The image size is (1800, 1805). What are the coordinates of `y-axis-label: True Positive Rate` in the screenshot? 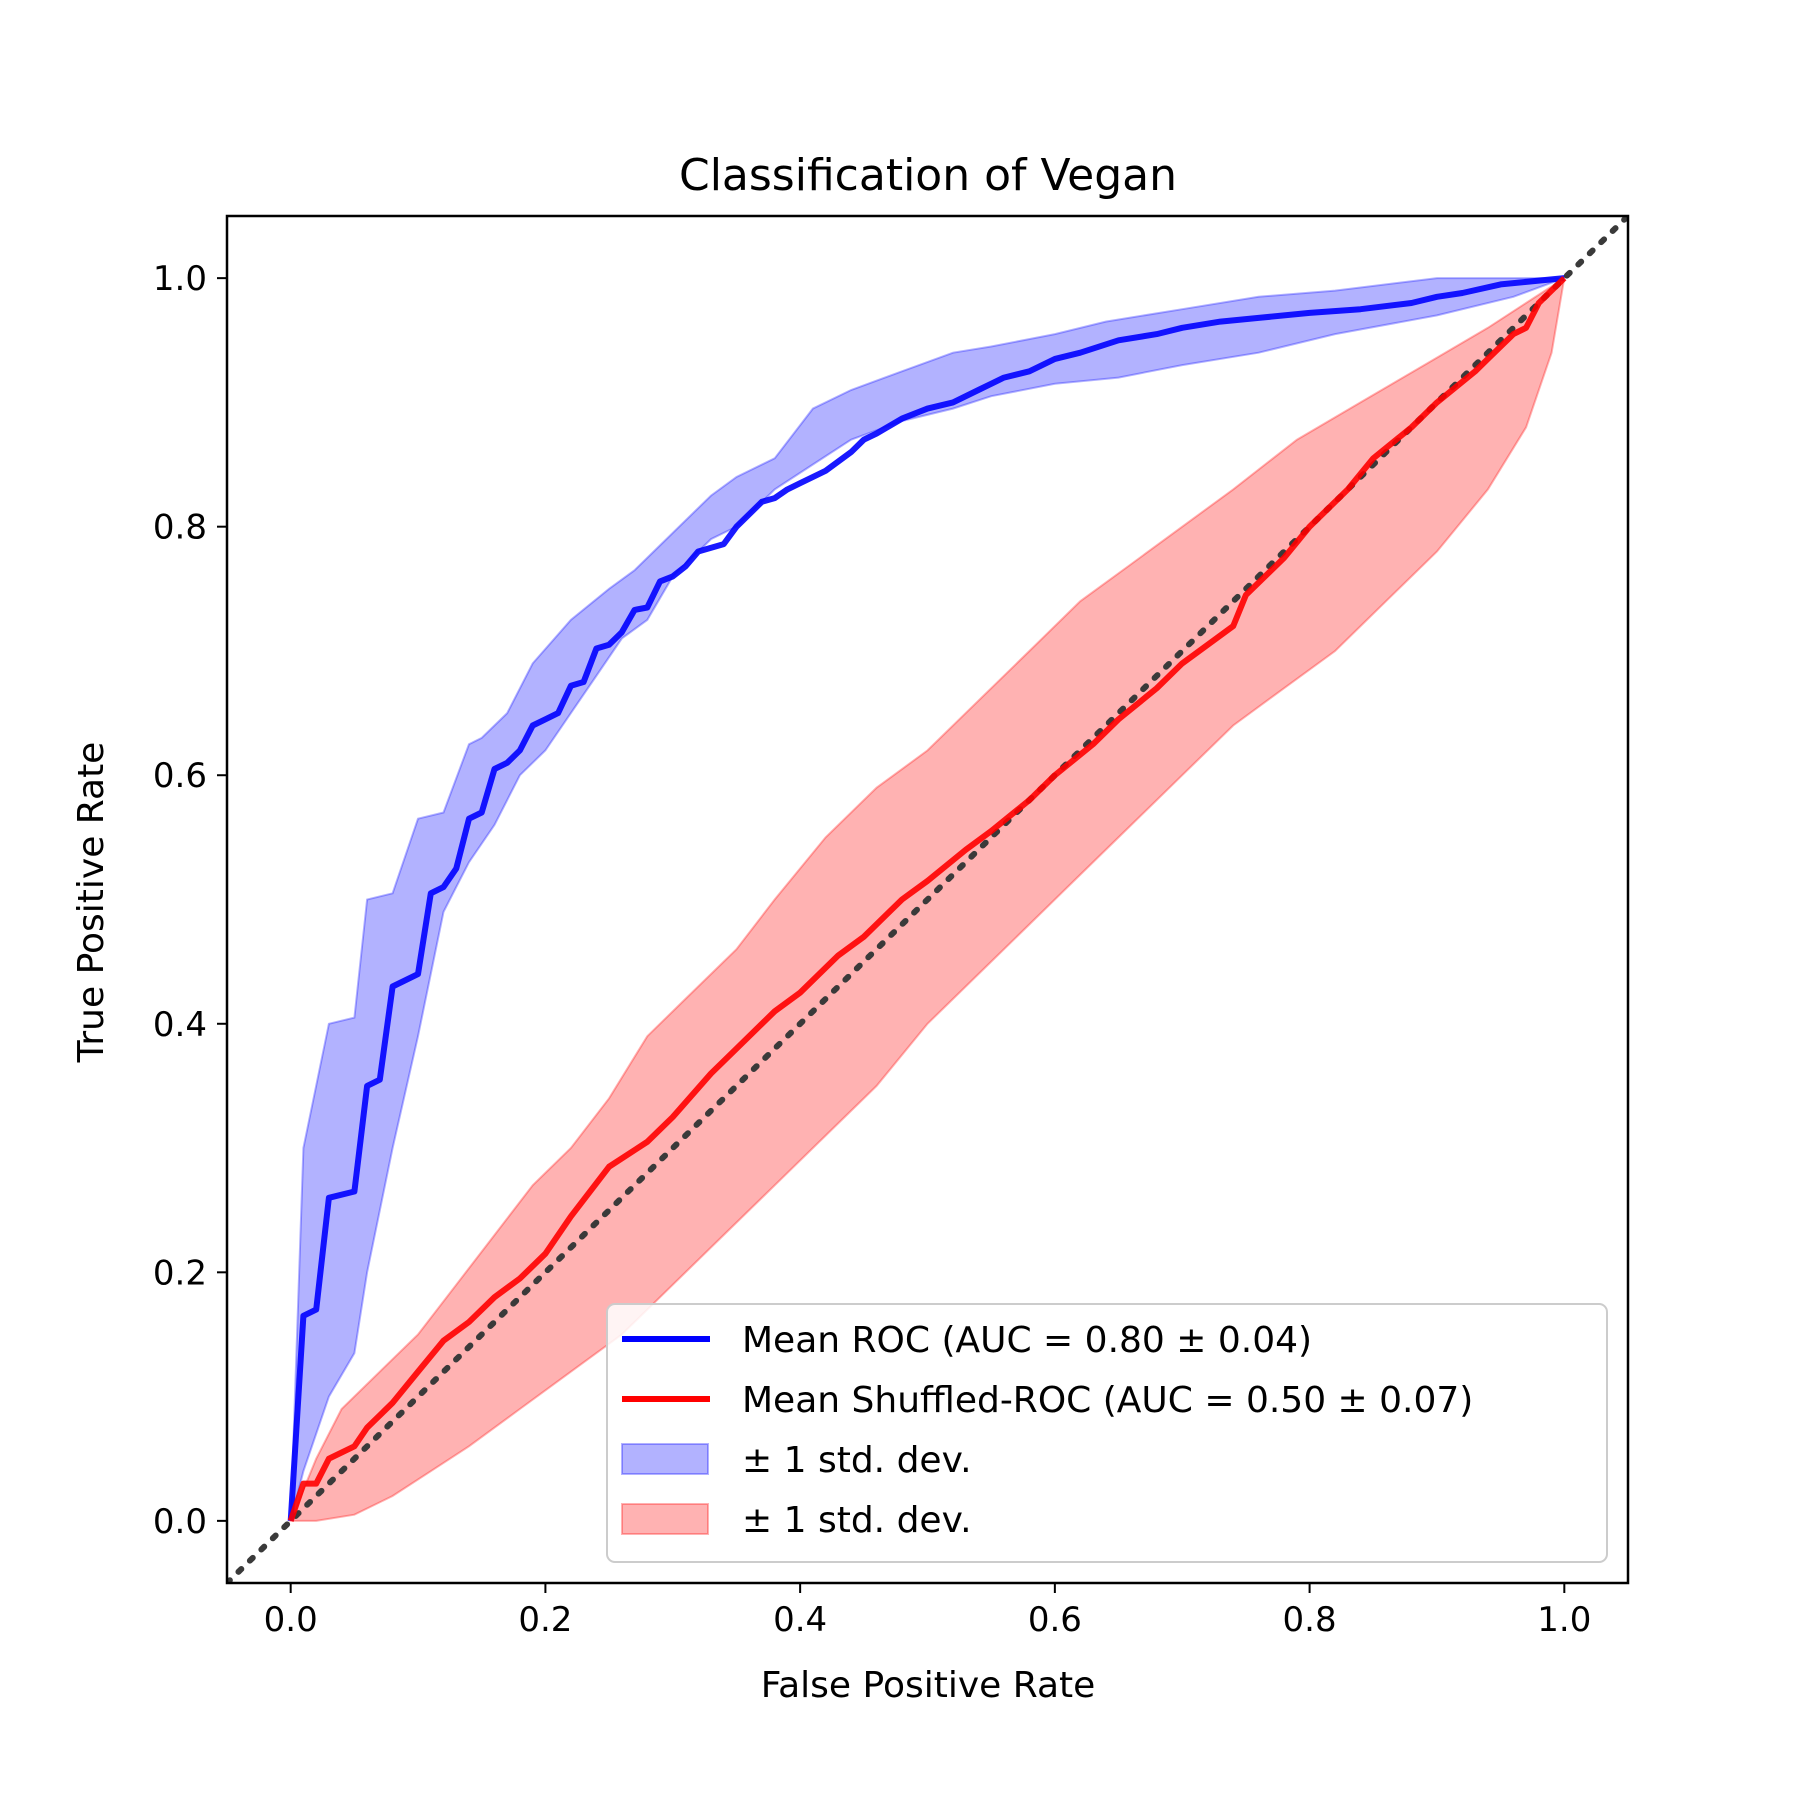 It's located at (91, 903).